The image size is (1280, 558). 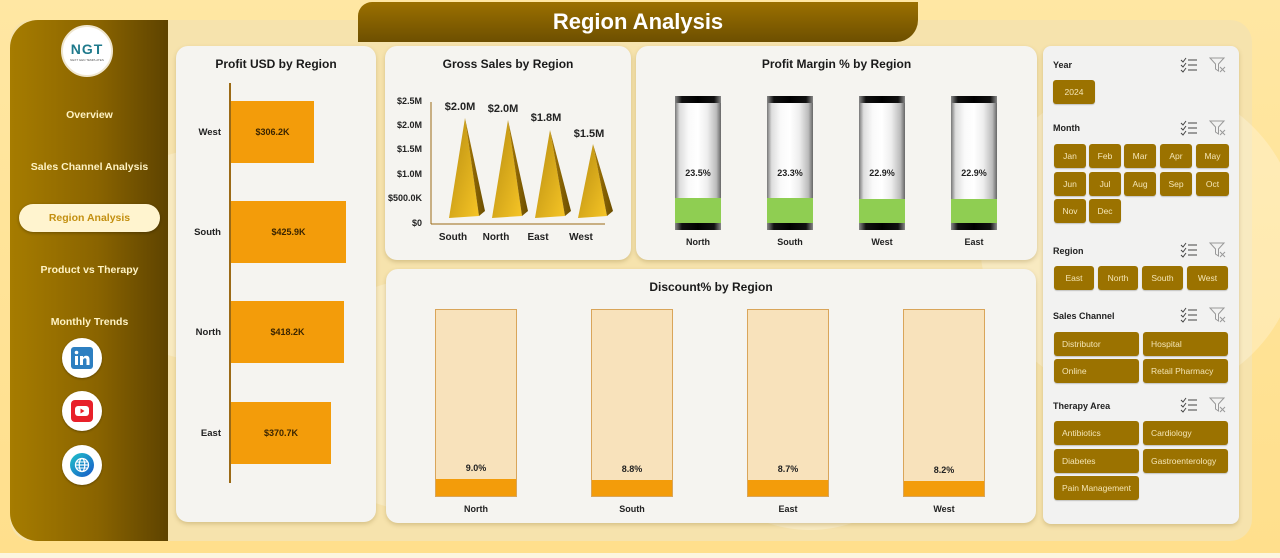 I want to click on bar-south: $425.9K, so click(x=288, y=232).